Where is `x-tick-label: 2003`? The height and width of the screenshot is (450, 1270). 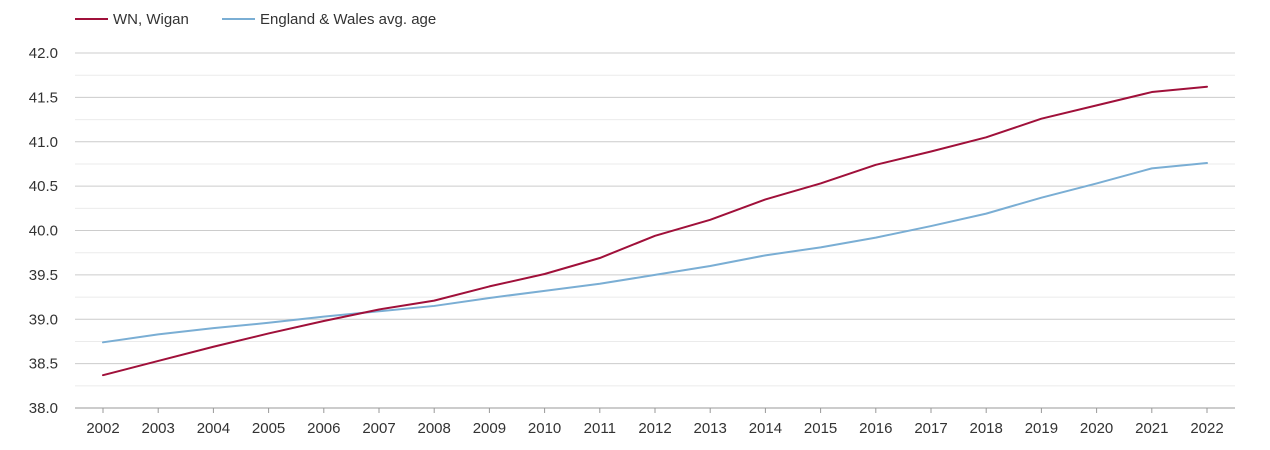 x-tick-label: 2003 is located at coordinates (158, 428).